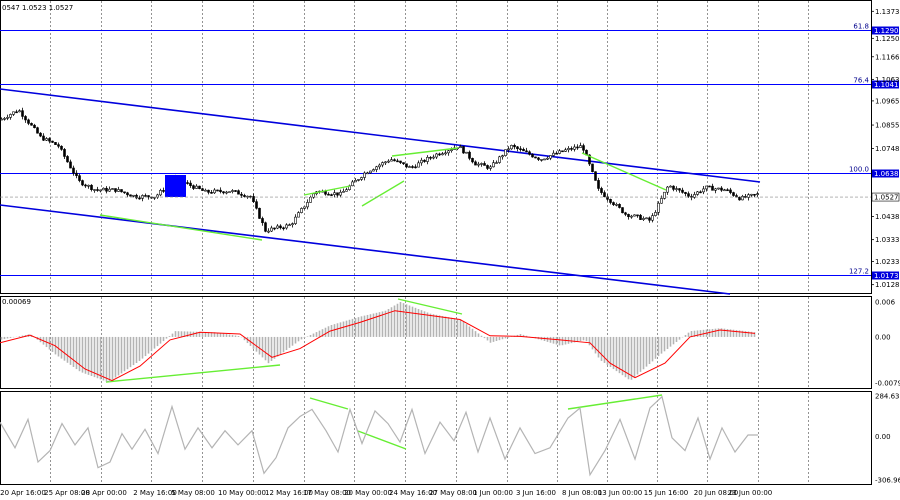 The height and width of the screenshot is (500, 900). Describe the element at coordinates (368, 493) in the screenshot. I see `time-axis-label: 20 May 00:00` at that location.